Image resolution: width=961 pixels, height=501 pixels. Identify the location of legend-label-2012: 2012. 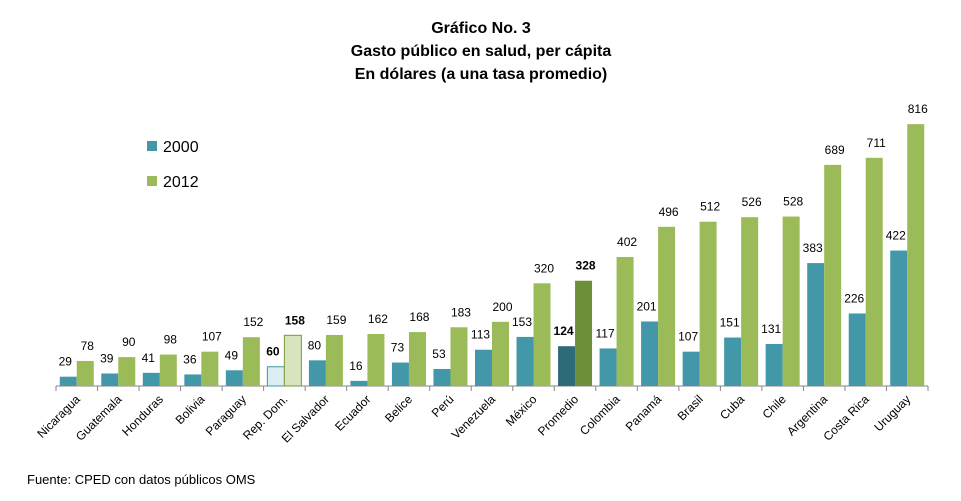
(181, 182).